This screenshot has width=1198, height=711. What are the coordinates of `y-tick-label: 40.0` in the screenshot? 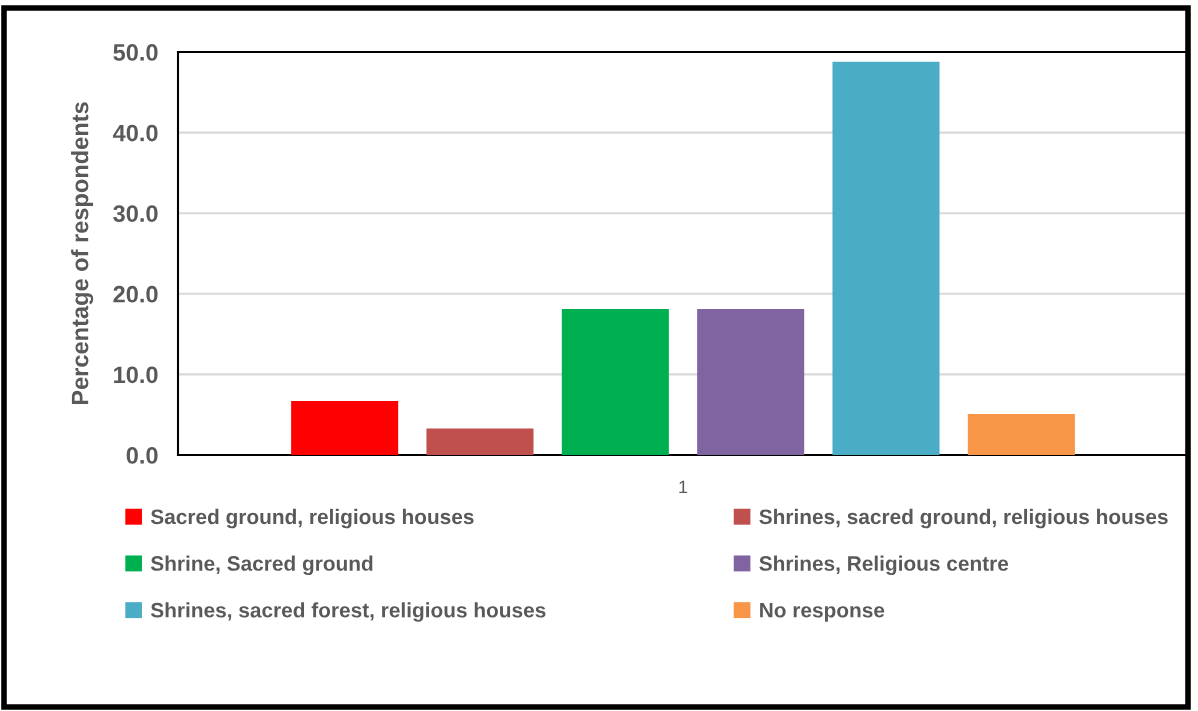 It's located at (135, 133).